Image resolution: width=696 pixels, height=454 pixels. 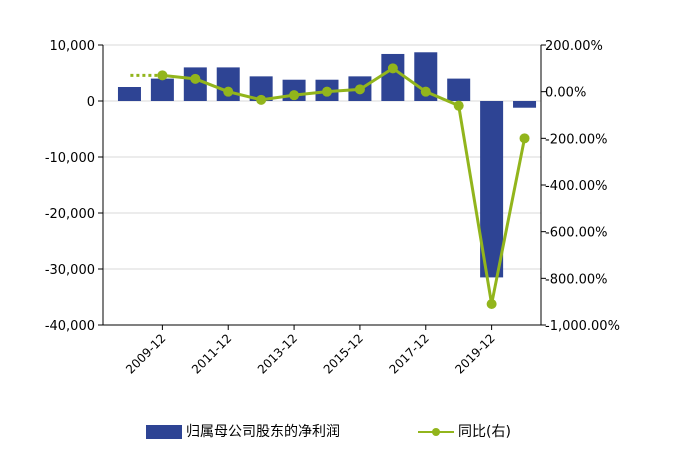 What do you see at coordinates (576, 279) in the screenshot?
I see `y-right-tick-label: -800.00%` at bounding box center [576, 279].